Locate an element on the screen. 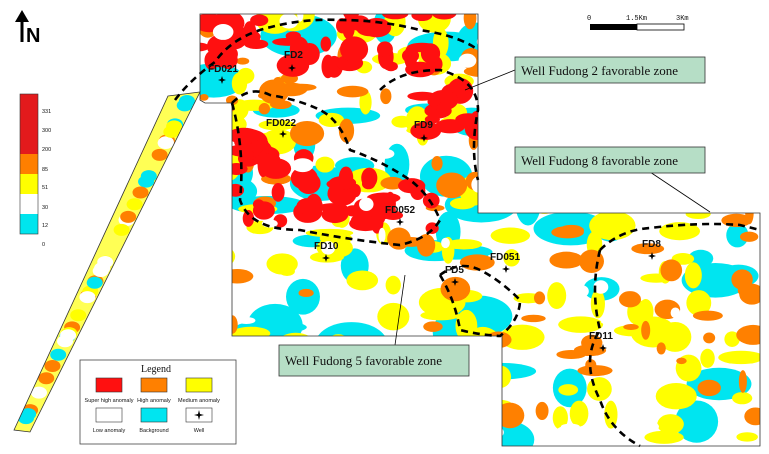  legend-item: Low anomaly is located at coordinates (109, 420).